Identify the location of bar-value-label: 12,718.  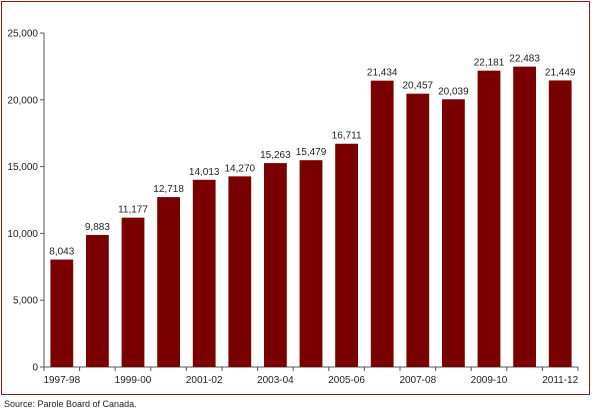
(168, 189).